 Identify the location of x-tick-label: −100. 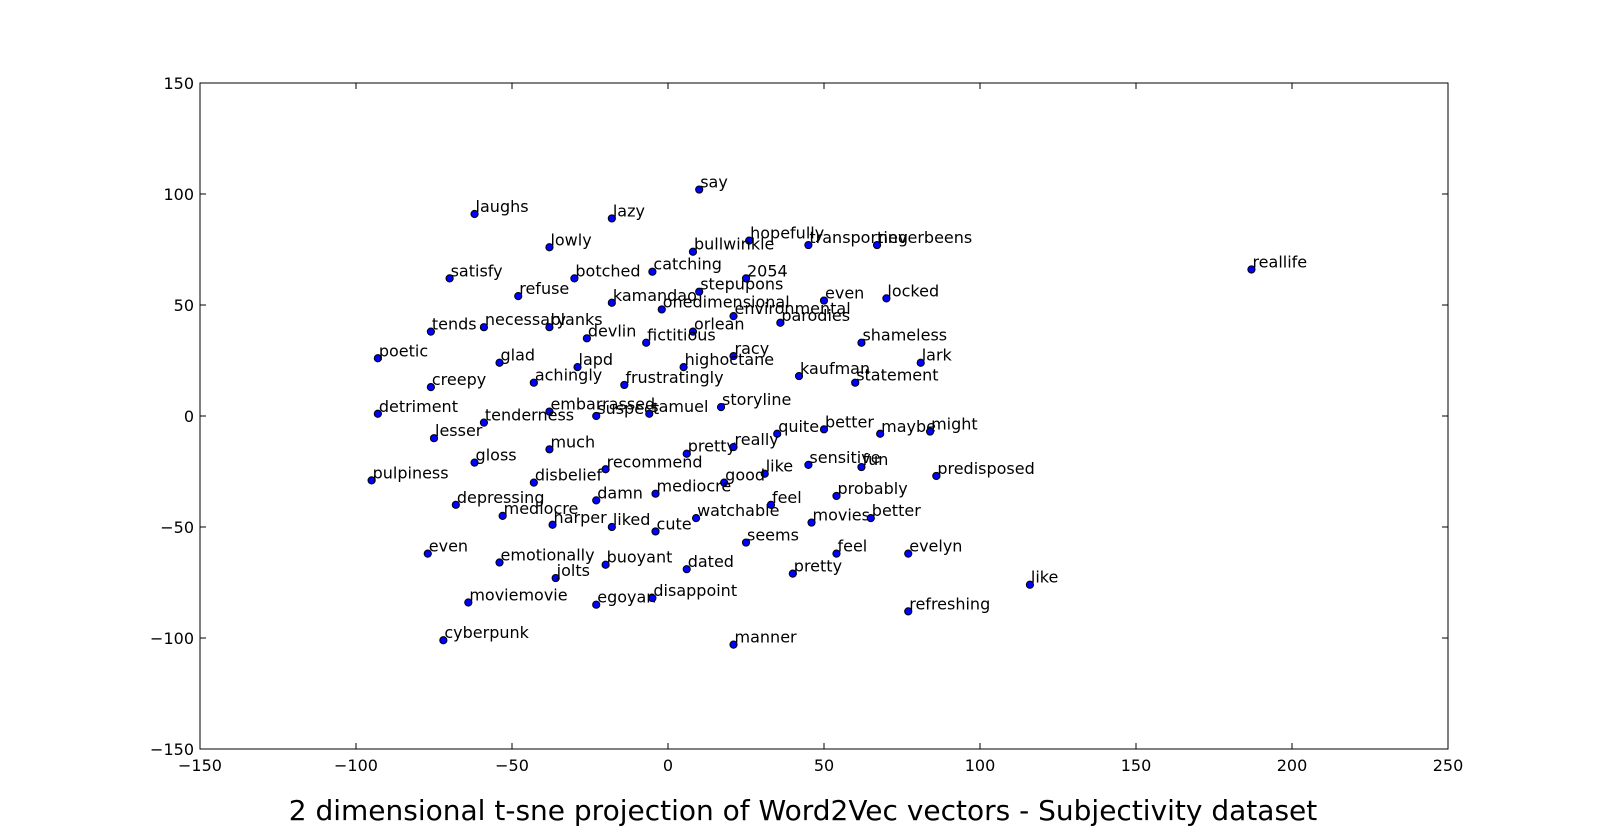
(356, 765).